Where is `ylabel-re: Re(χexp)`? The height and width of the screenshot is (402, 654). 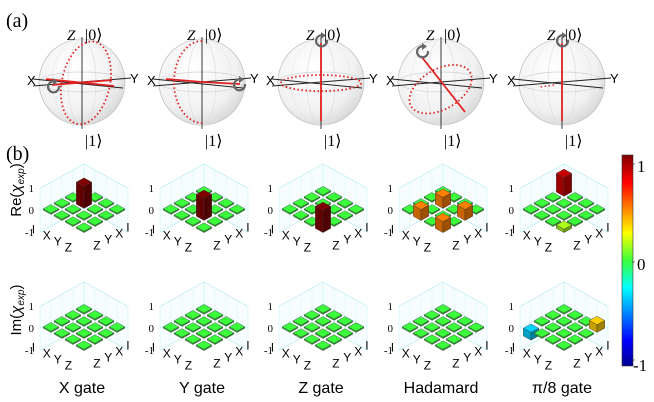 ylabel-re: Re(χexp) is located at coordinates (17, 190).